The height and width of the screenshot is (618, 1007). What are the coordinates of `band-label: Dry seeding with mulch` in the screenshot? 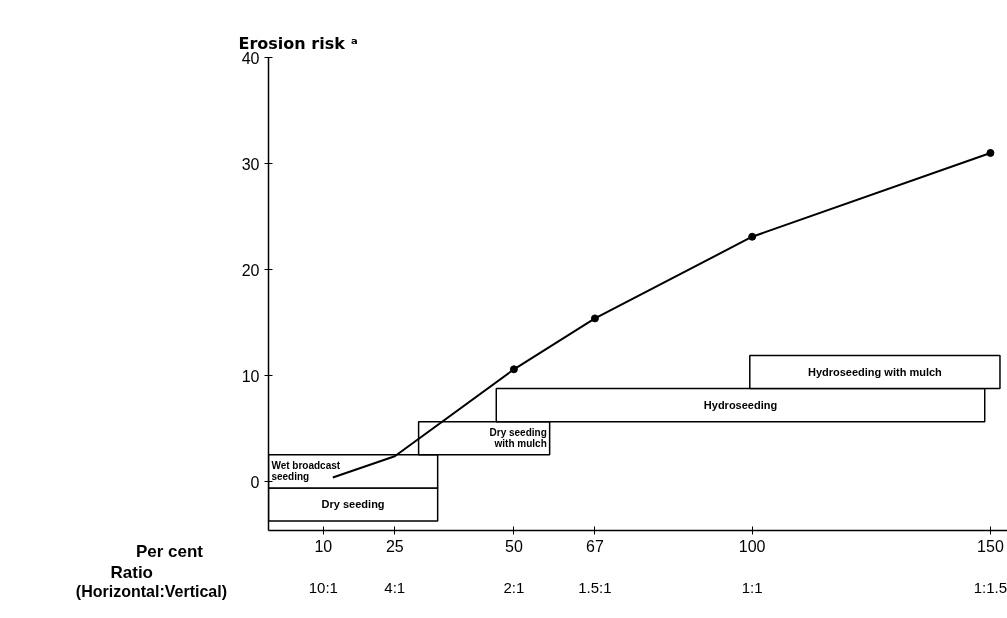 It's located at (518, 438).